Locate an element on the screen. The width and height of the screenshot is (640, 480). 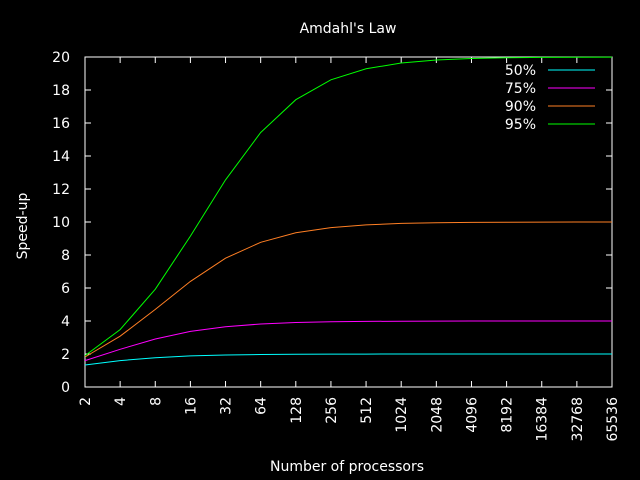
y-tick-label: 18 is located at coordinates (61, 91).